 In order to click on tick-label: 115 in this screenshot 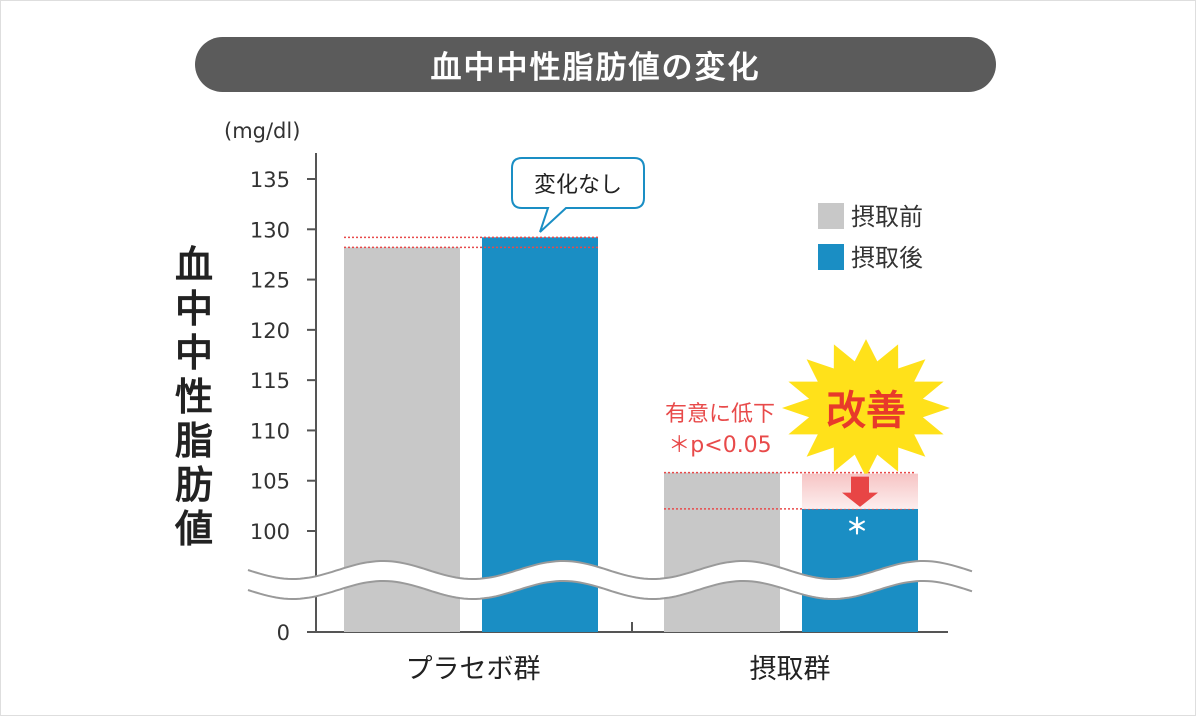, I will do `click(270, 381)`.